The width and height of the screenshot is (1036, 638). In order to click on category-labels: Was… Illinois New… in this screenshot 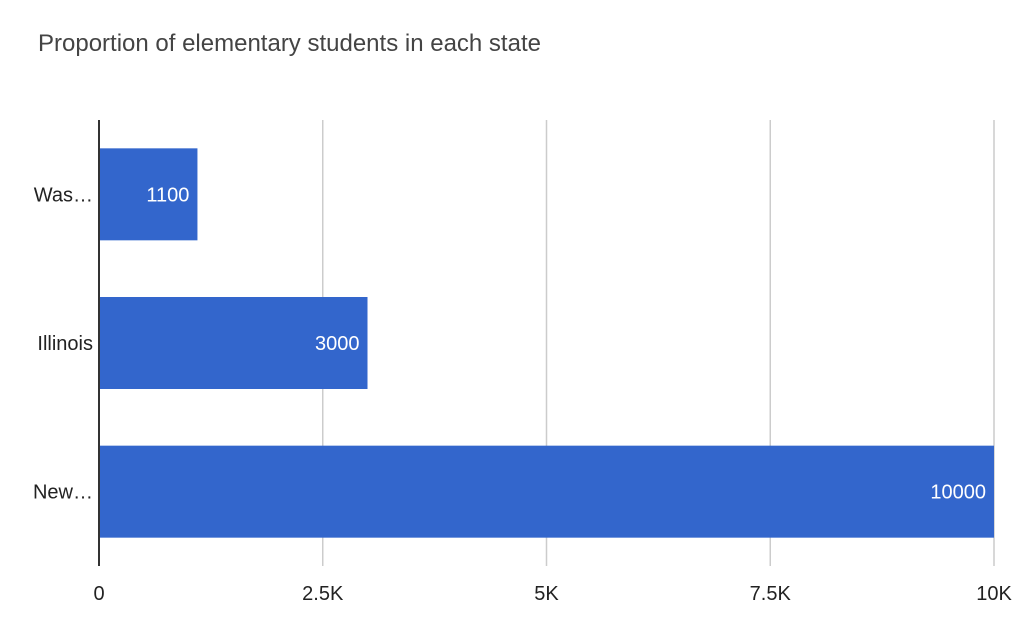, I will do `click(63, 343)`.